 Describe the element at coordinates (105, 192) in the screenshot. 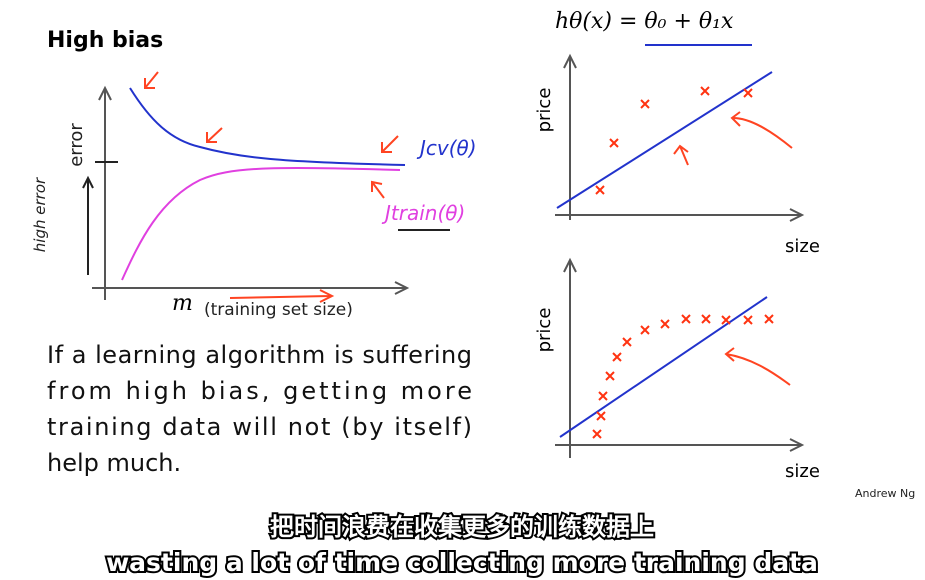

I see `y-axis` at that location.